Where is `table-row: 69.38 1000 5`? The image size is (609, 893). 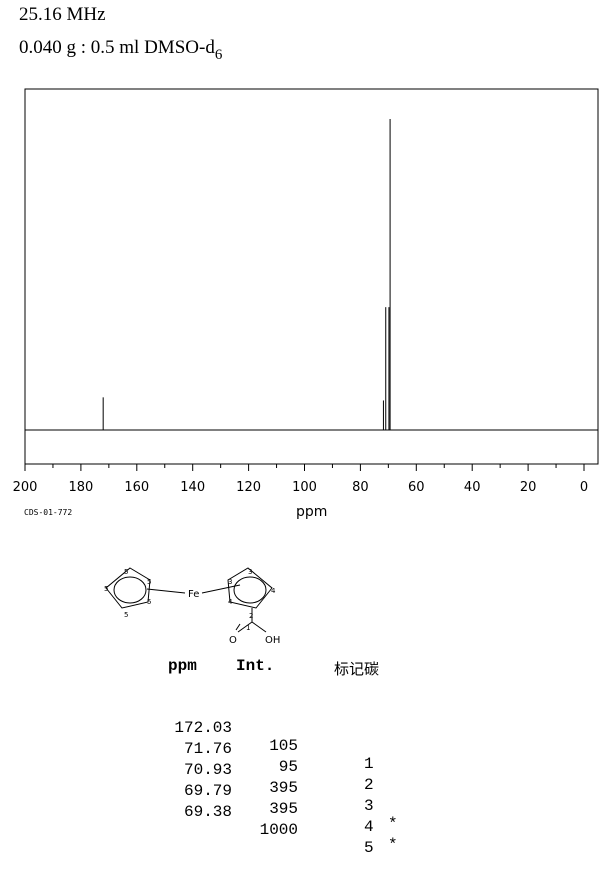
table-row: 69.38 1000 5 is located at coordinates (187, 821).